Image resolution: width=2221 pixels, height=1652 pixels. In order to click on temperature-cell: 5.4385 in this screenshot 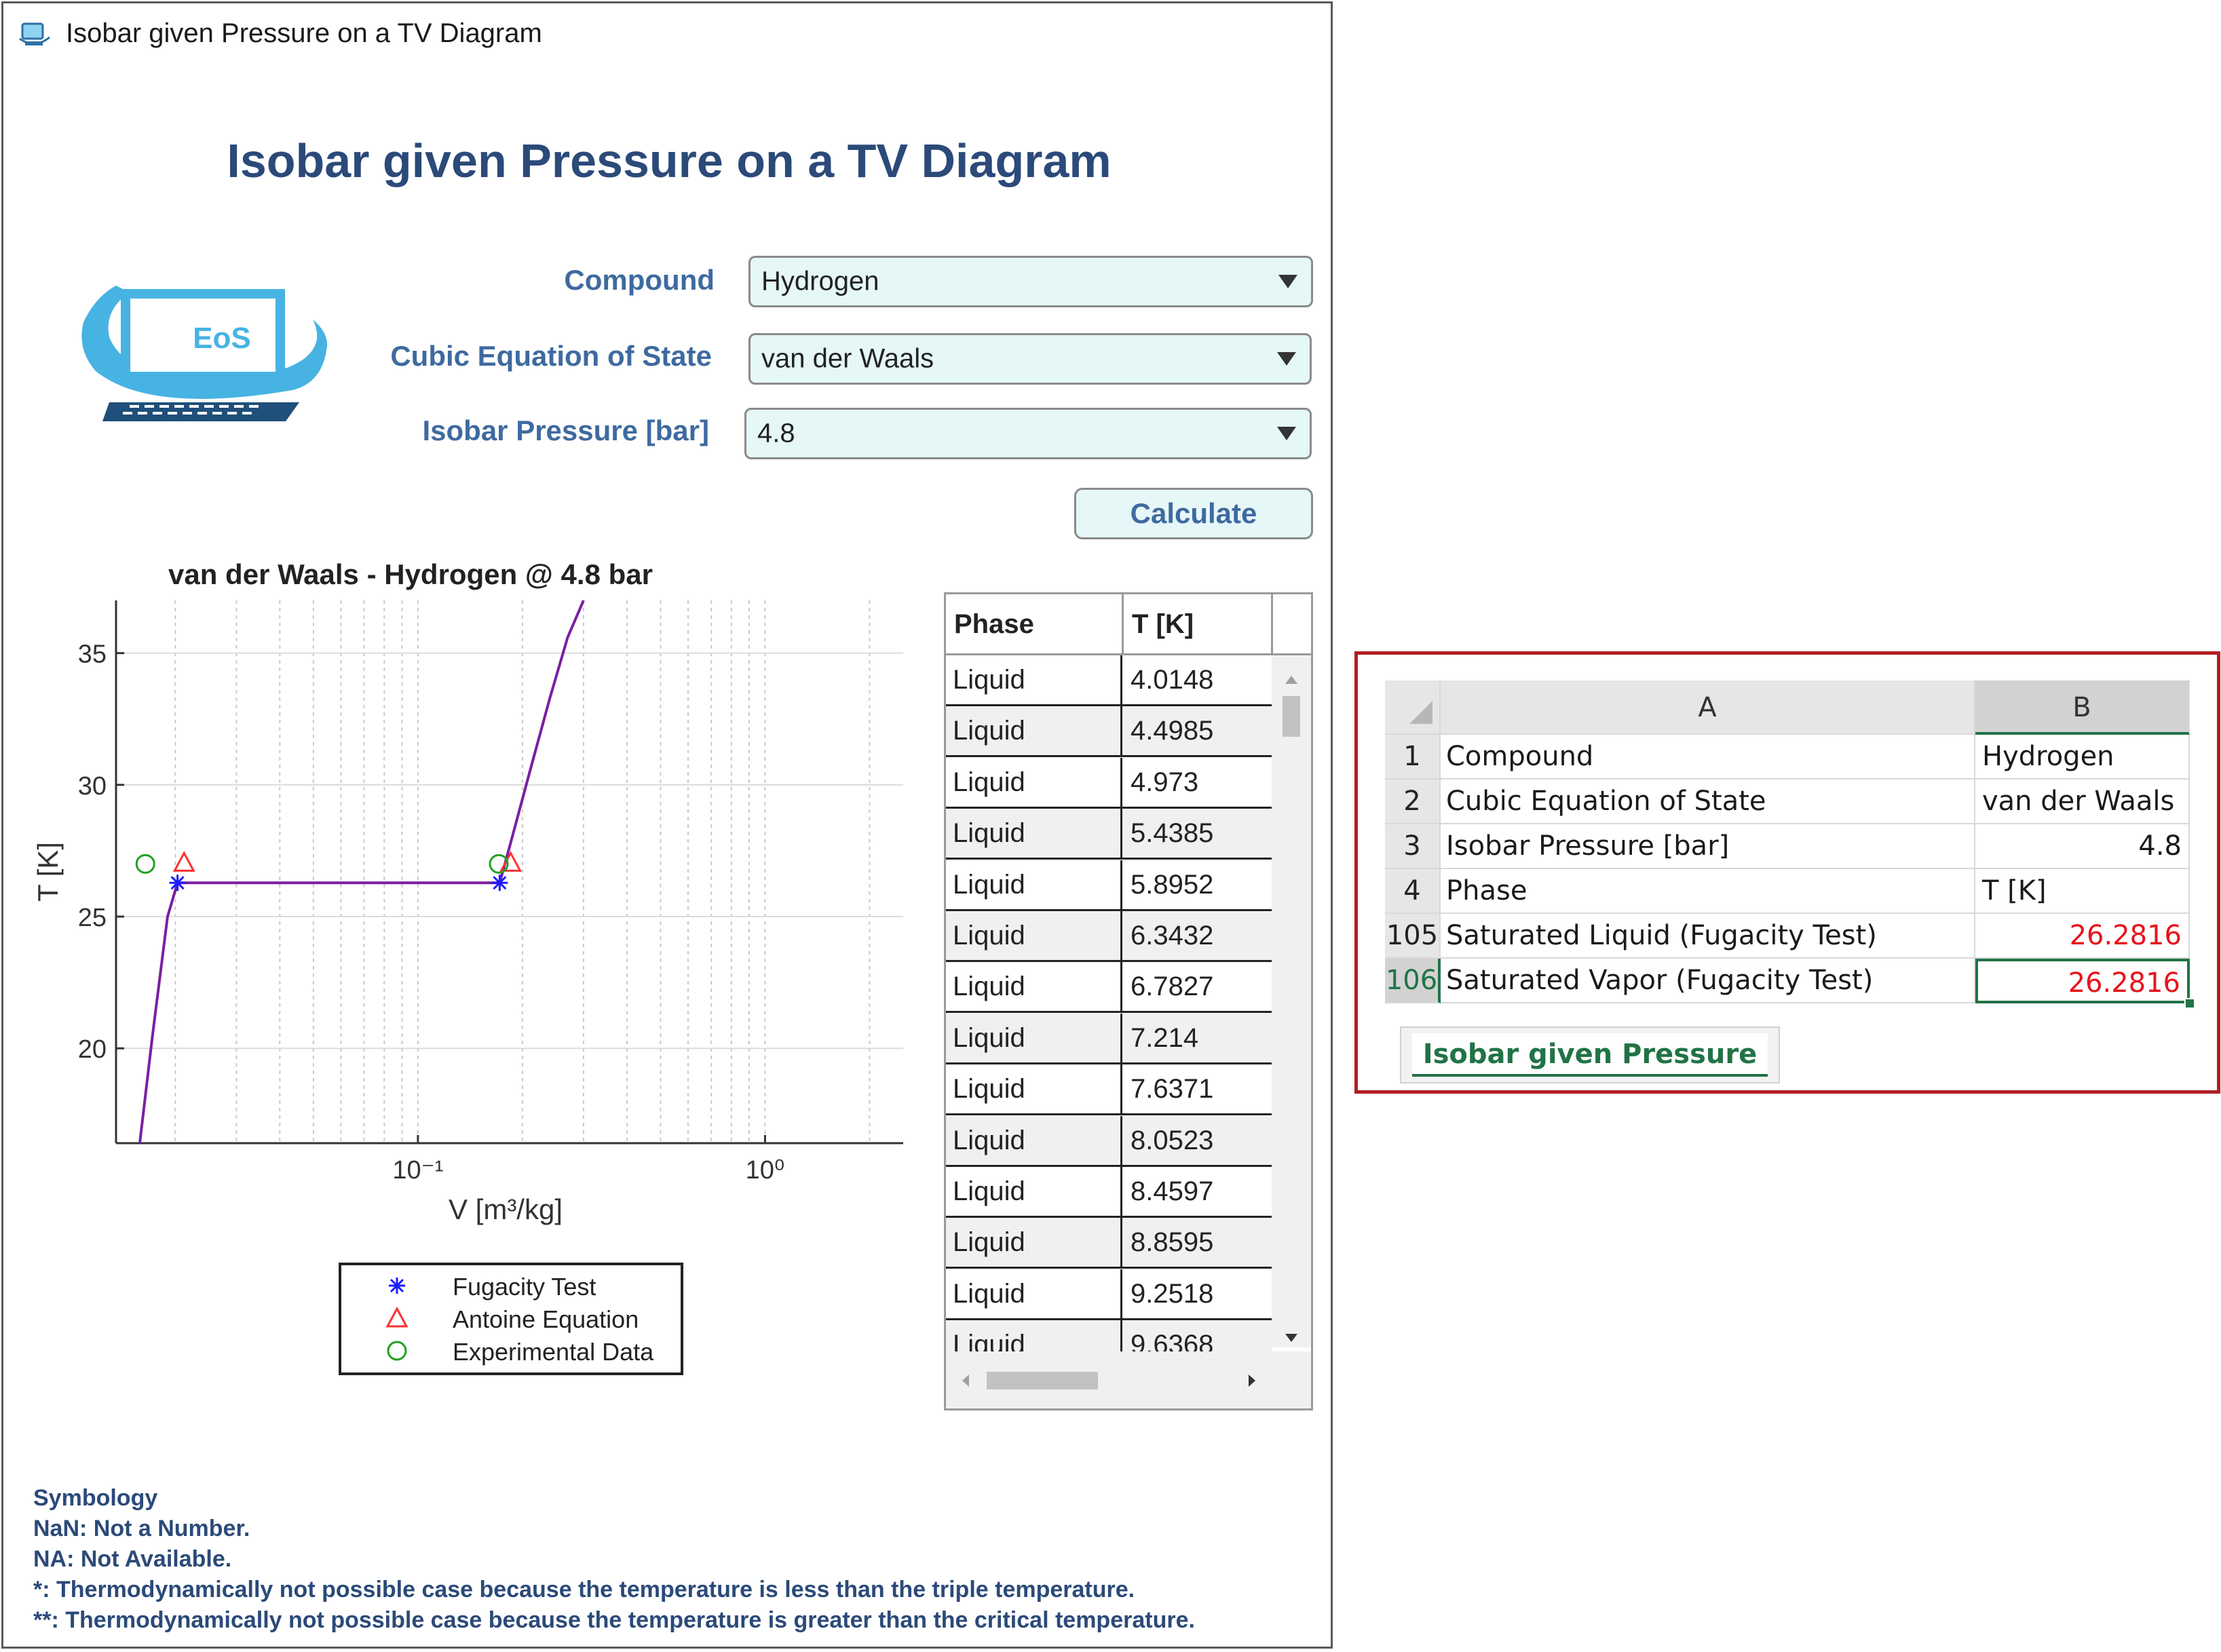, I will do `click(1172, 833)`.